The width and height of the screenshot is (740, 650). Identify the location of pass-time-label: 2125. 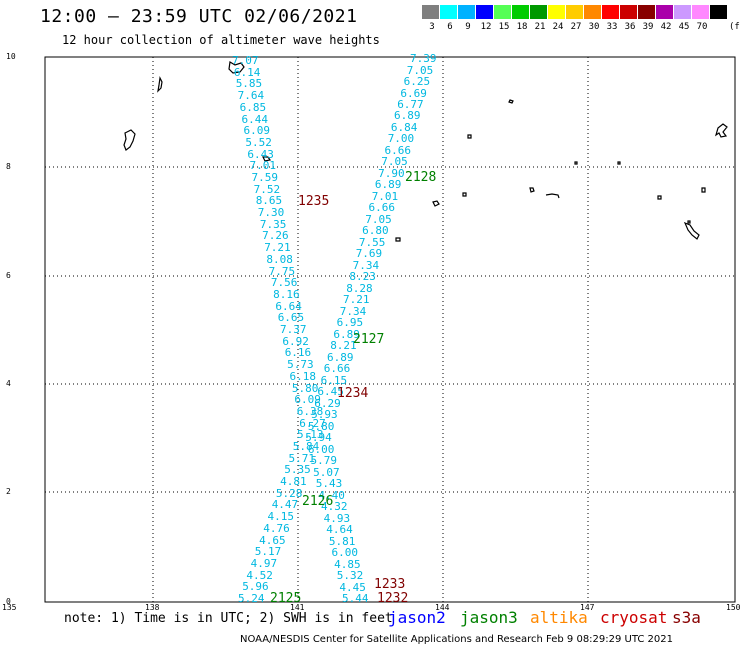
(286, 598).